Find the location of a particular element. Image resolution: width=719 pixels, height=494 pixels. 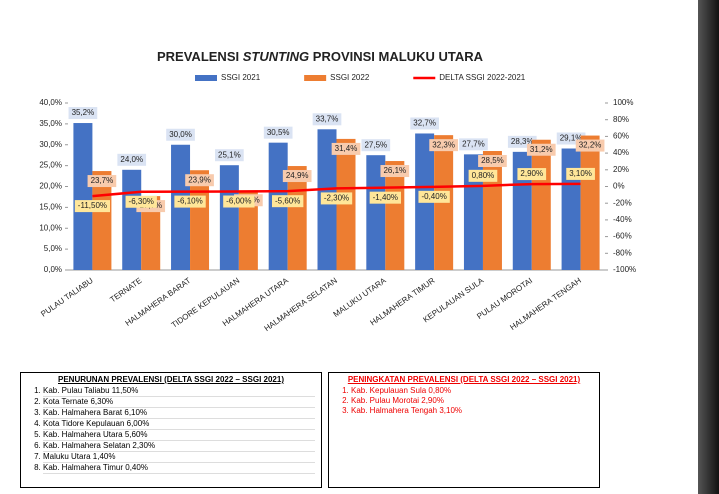

y-tick-label: 20,0% is located at coordinates (50, 186).